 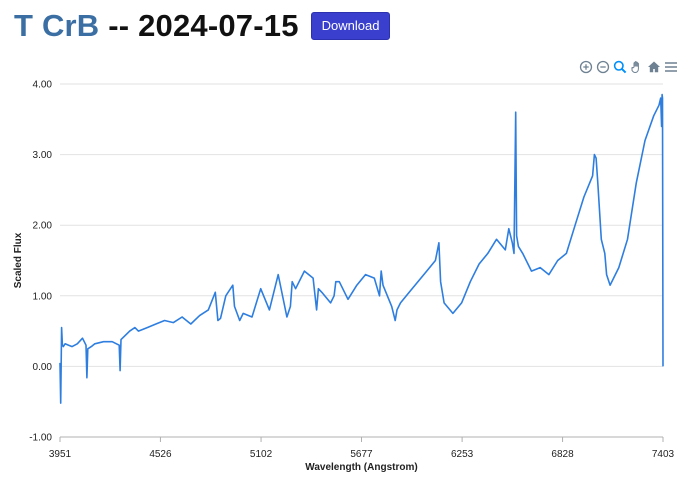 What do you see at coordinates (18, 260) in the screenshot?
I see `y-axis-title: Scaled Flux` at bounding box center [18, 260].